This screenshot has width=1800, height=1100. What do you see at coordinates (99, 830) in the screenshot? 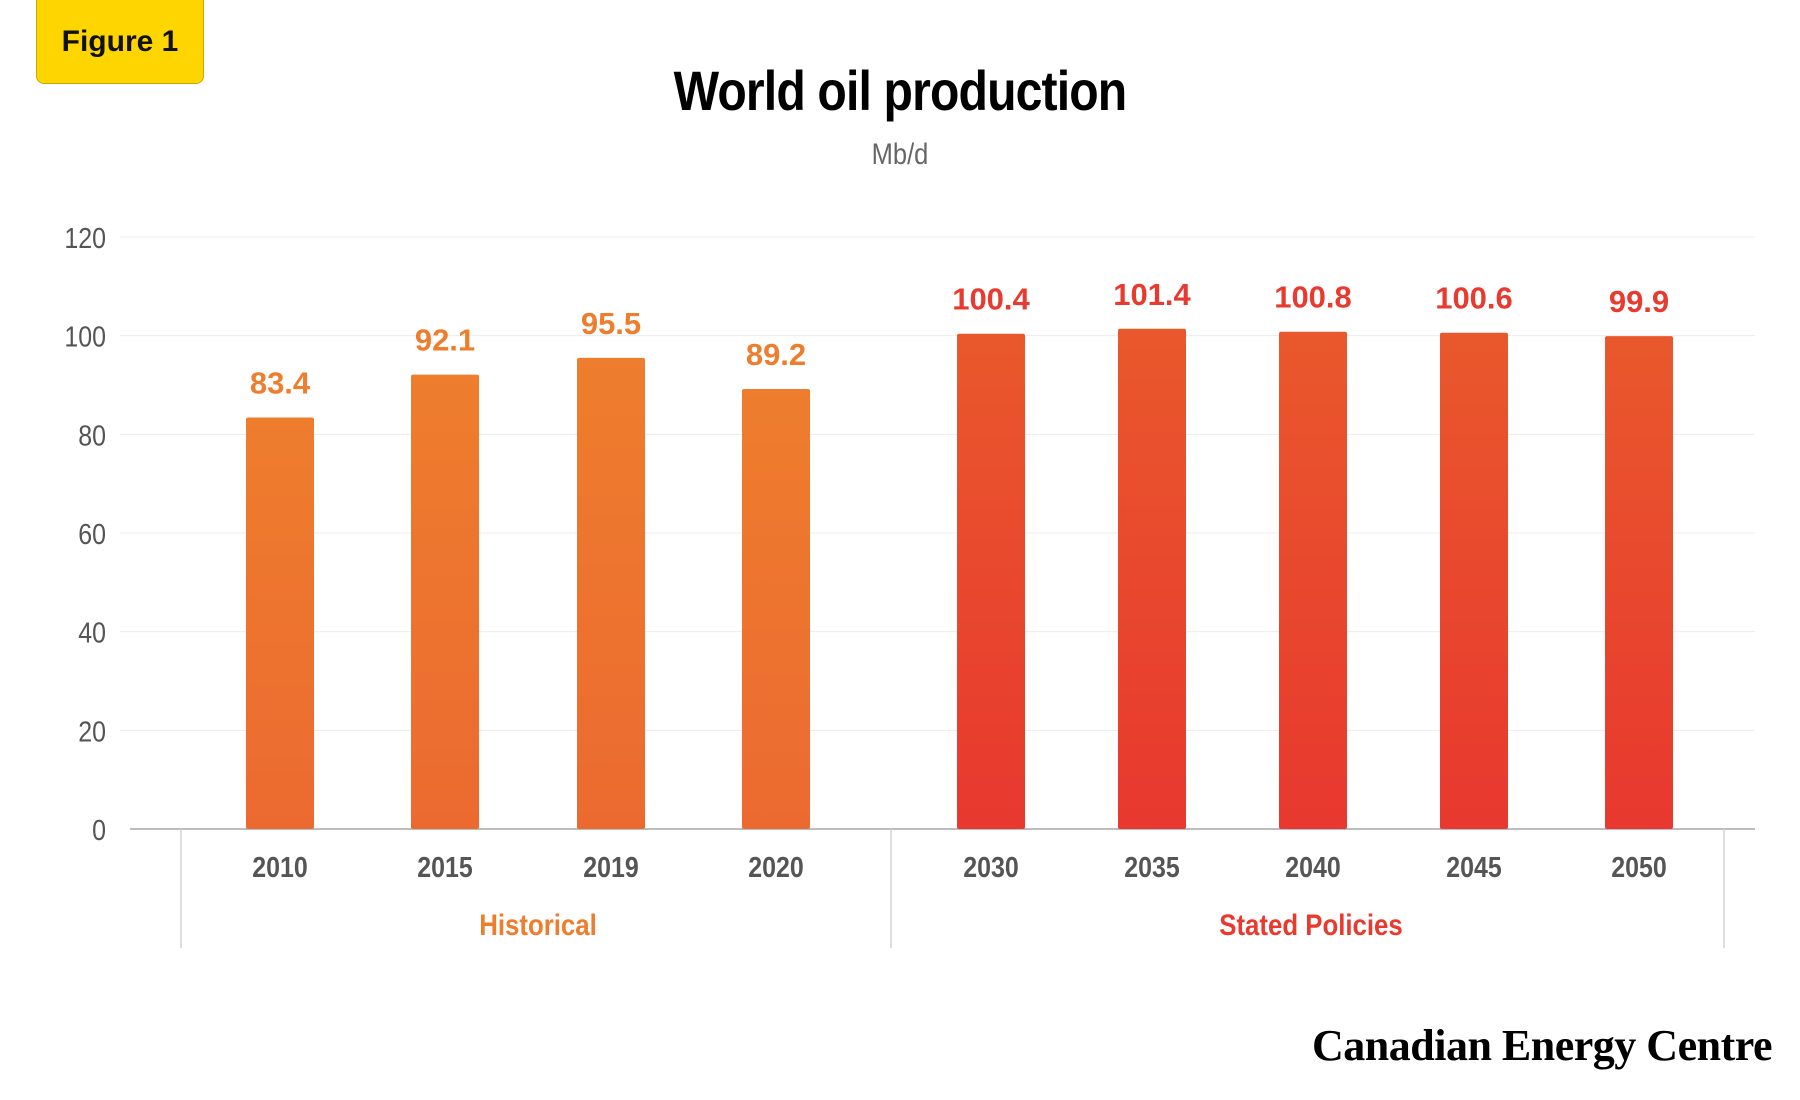
I see `y-tick-label: 0` at bounding box center [99, 830].